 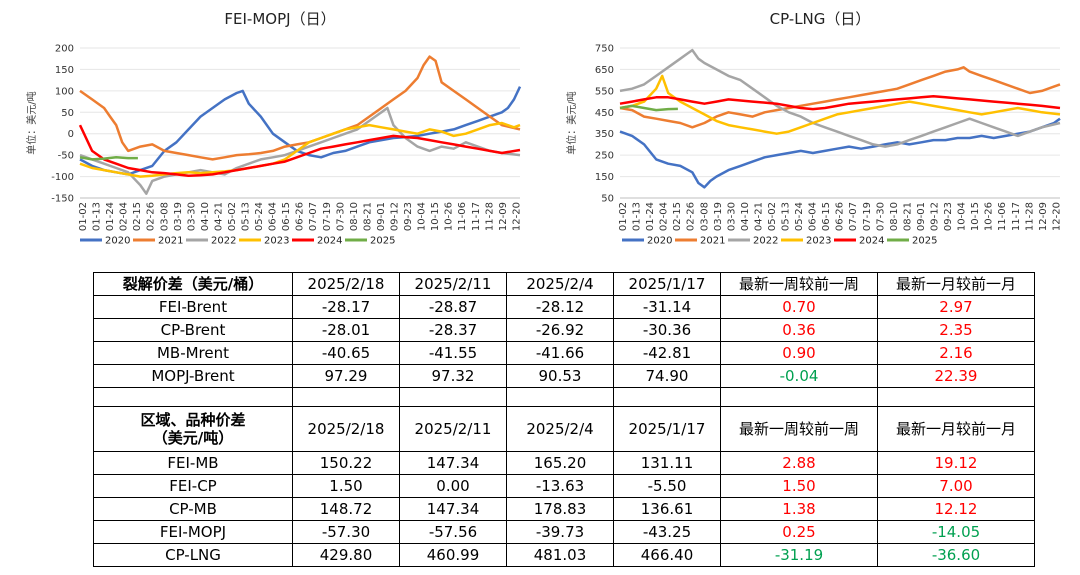 What do you see at coordinates (956, 463) in the screenshot?
I see `monthly-change-cell: 19.12` at bounding box center [956, 463].